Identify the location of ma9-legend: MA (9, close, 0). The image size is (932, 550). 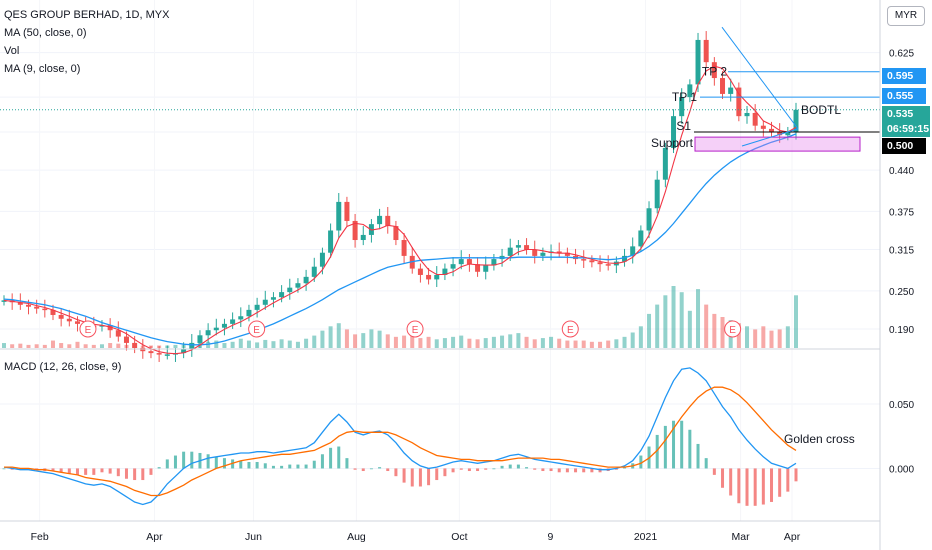
(86, 69).